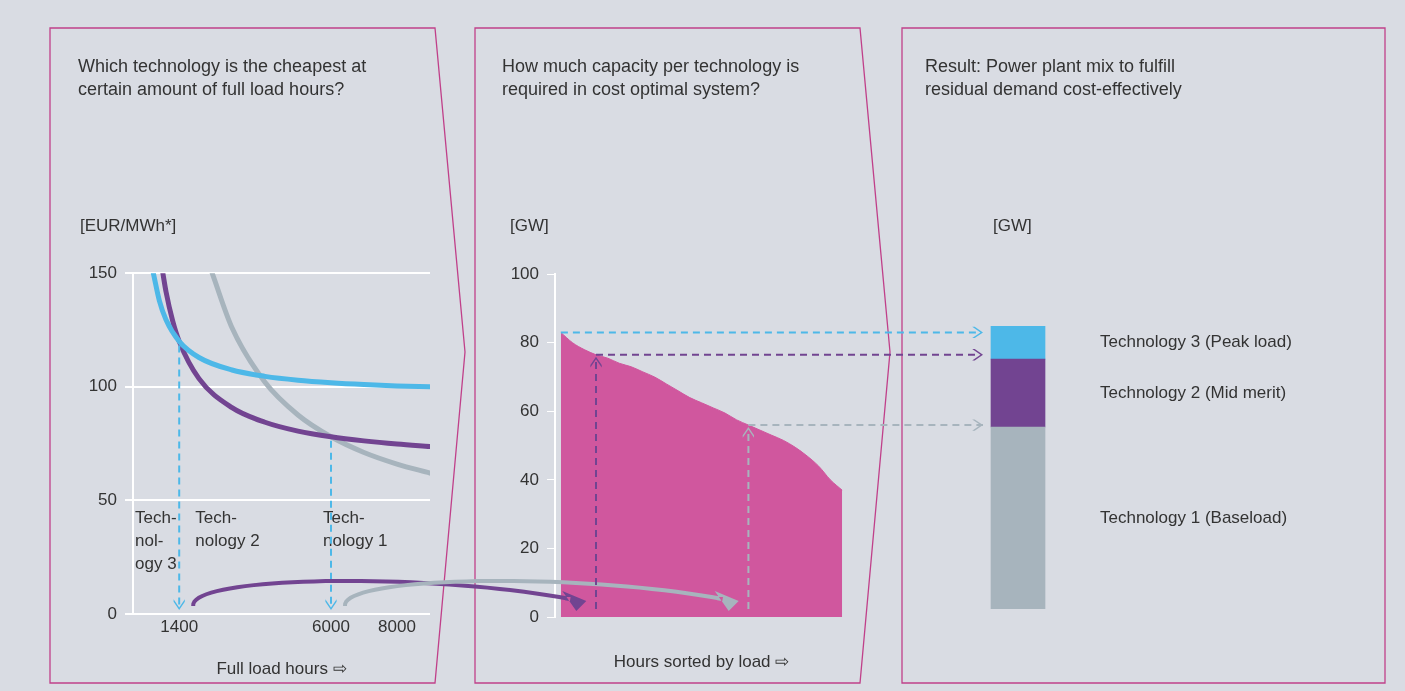 The width and height of the screenshot is (1405, 691). Describe the element at coordinates (651, 78) in the screenshot. I see `chart-title: How much capacity per technology is required in cost optimal system?` at that location.